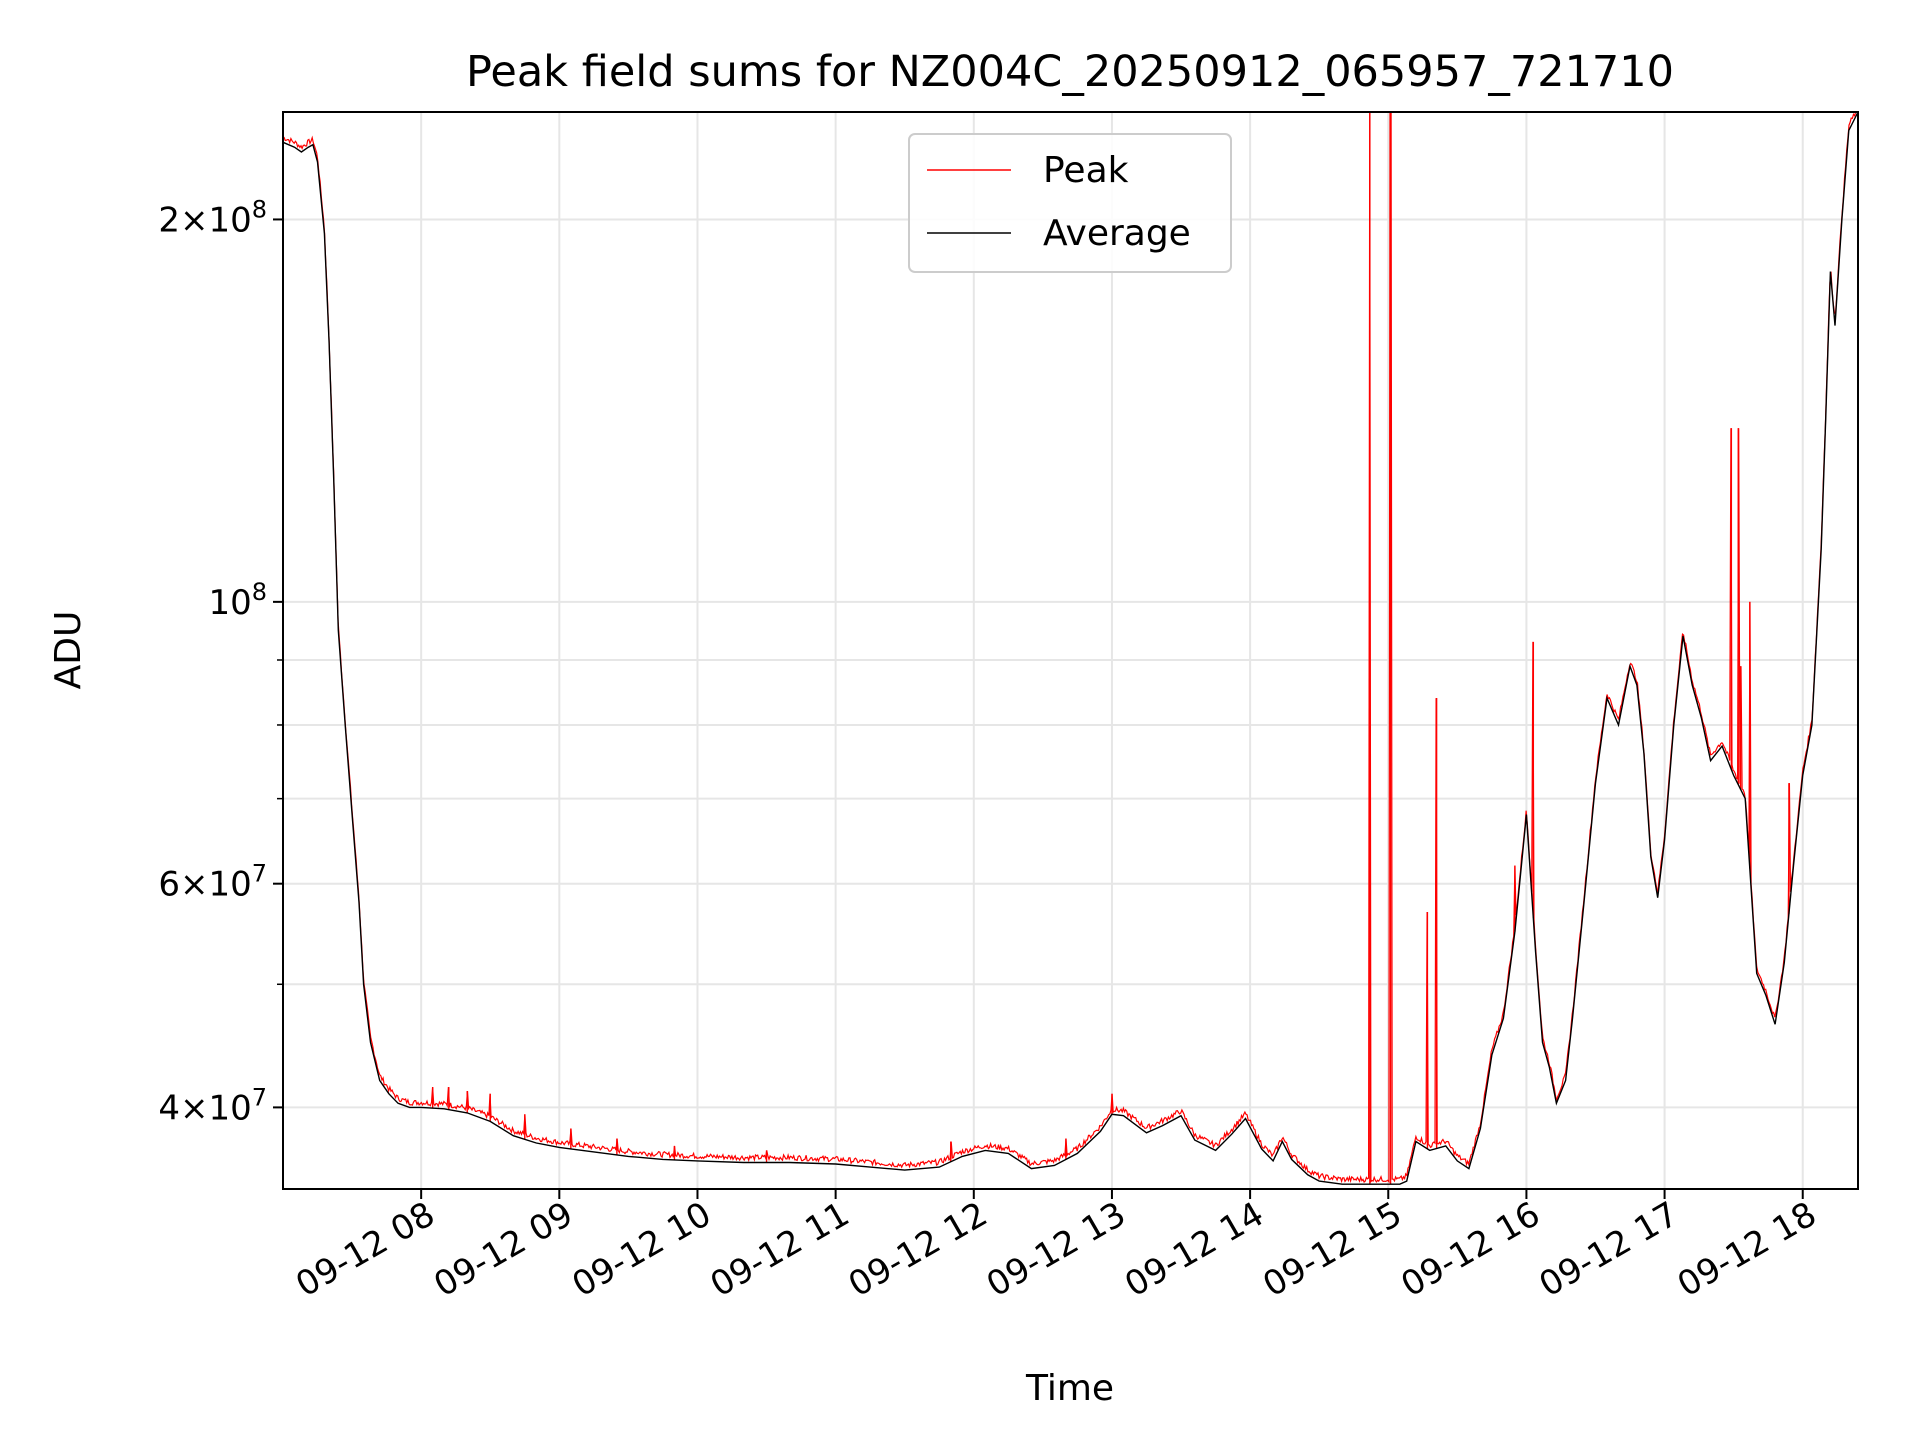 This screenshot has height=1440, width=1920. I want to click on y-tick-label: 4×107, so click(212, 1105).